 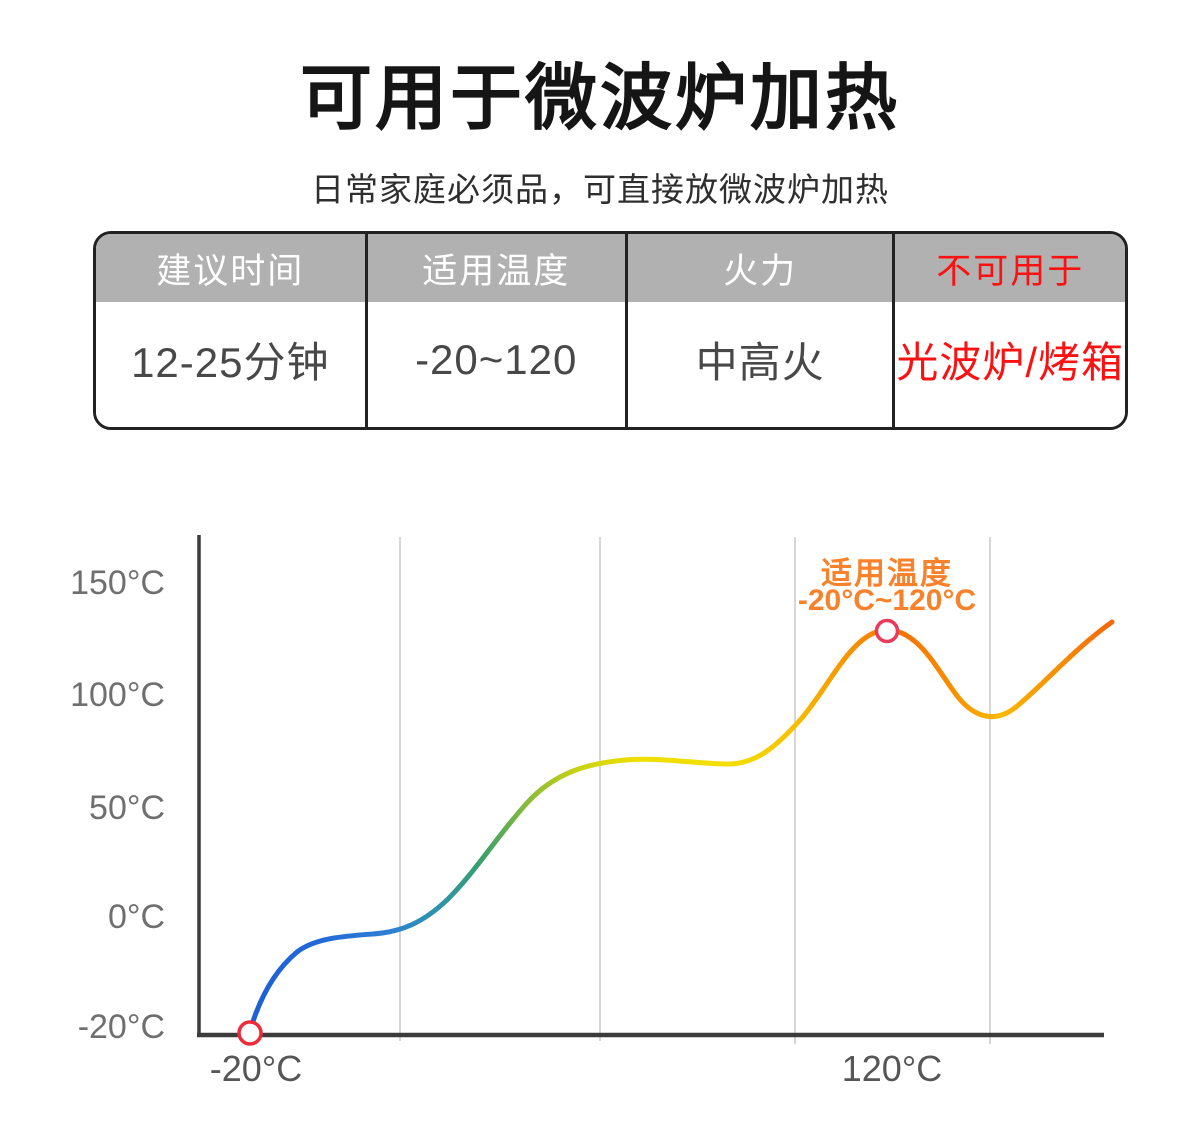 What do you see at coordinates (760, 364) in the screenshot?
I see `spec-value-heat: 中高火` at bounding box center [760, 364].